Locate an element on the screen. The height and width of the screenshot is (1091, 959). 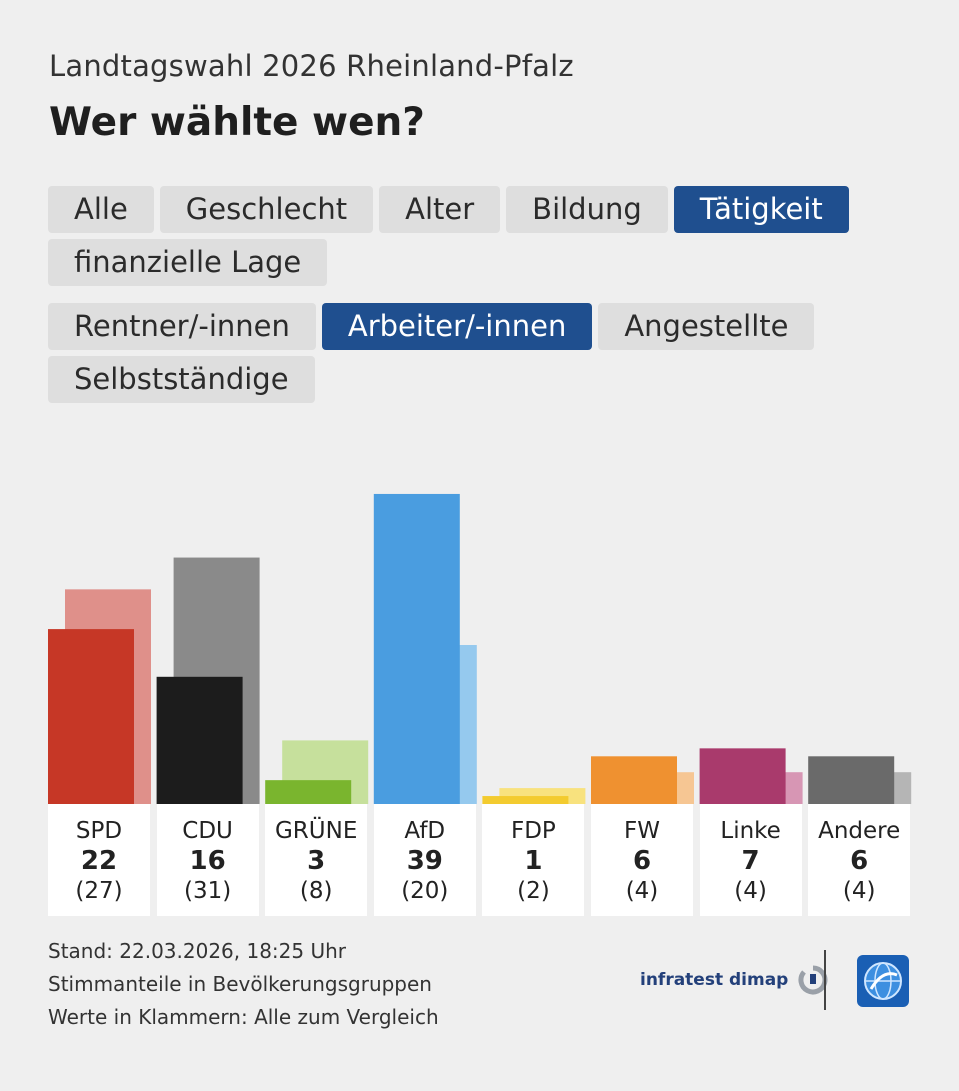
tagesschau-globe-icon is located at coordinates (883, 981).